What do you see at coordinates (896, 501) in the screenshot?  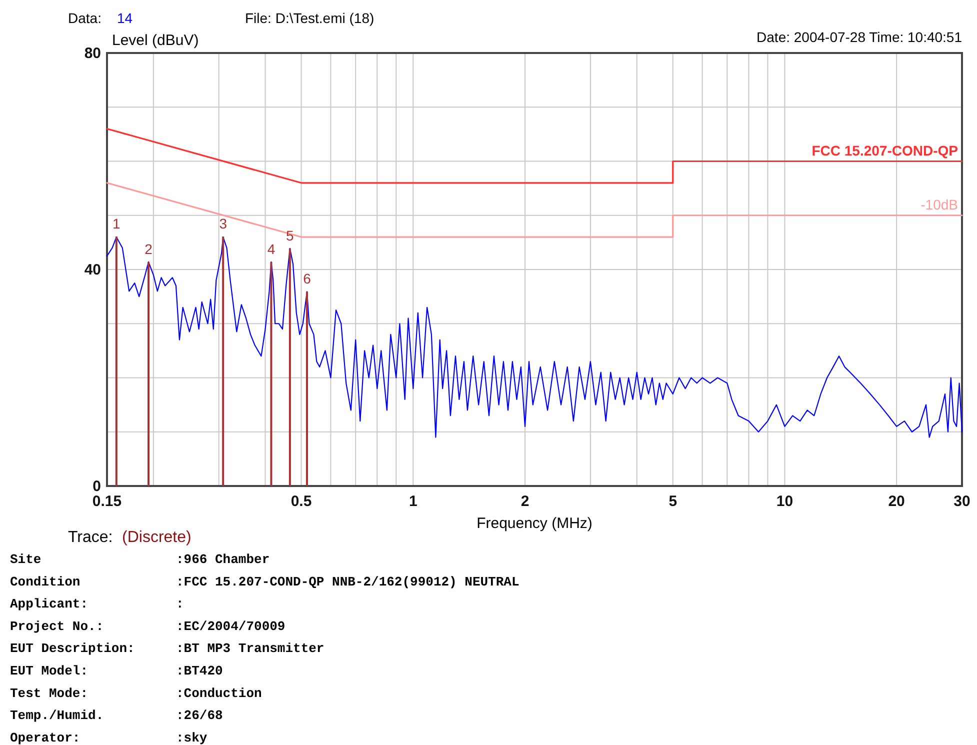 I see `x-tick-label: 20` at bounding box center [896, 501].